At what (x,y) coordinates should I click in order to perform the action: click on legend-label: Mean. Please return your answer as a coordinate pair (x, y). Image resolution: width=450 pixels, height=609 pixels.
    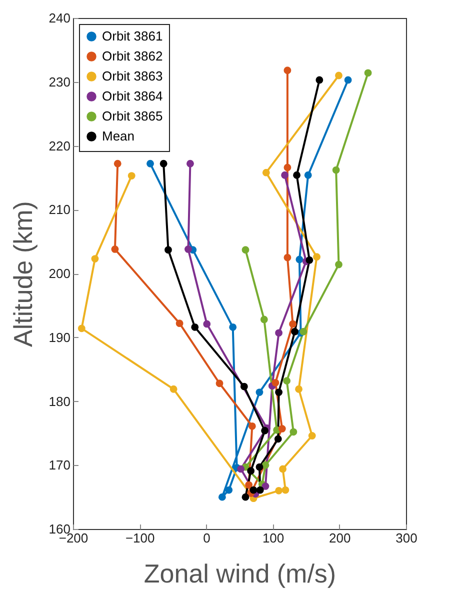
    Looking at the image, I should click on (118, 136).